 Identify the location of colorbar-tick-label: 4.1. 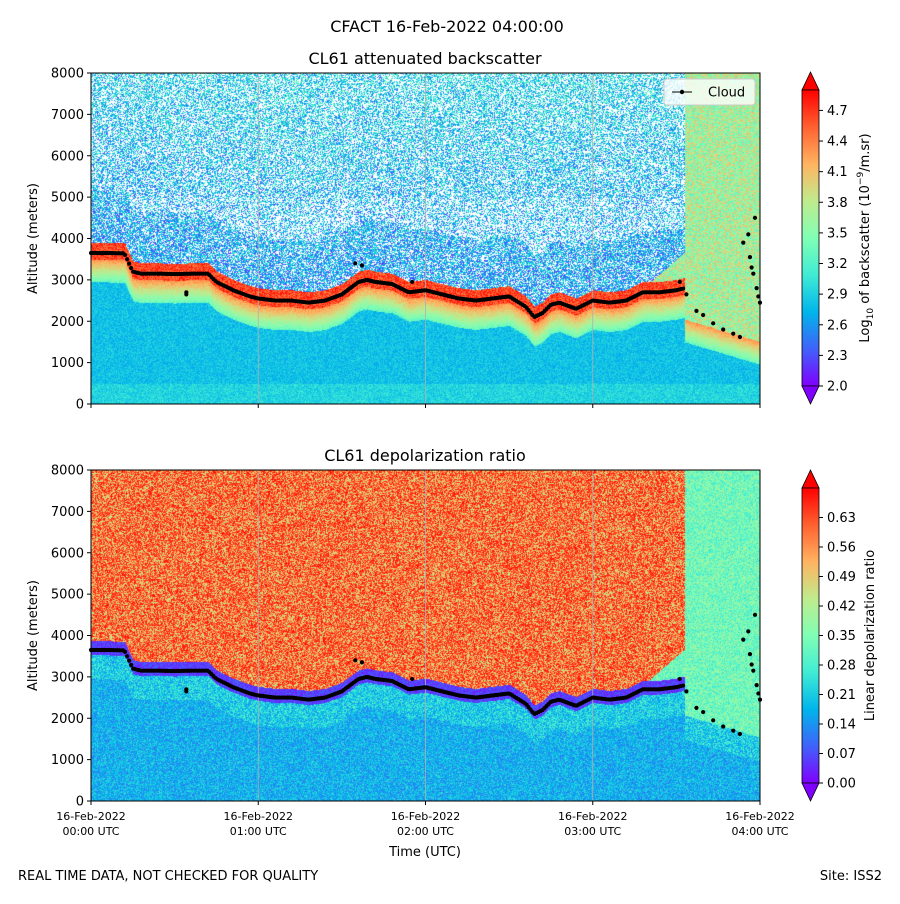
(837, 172).